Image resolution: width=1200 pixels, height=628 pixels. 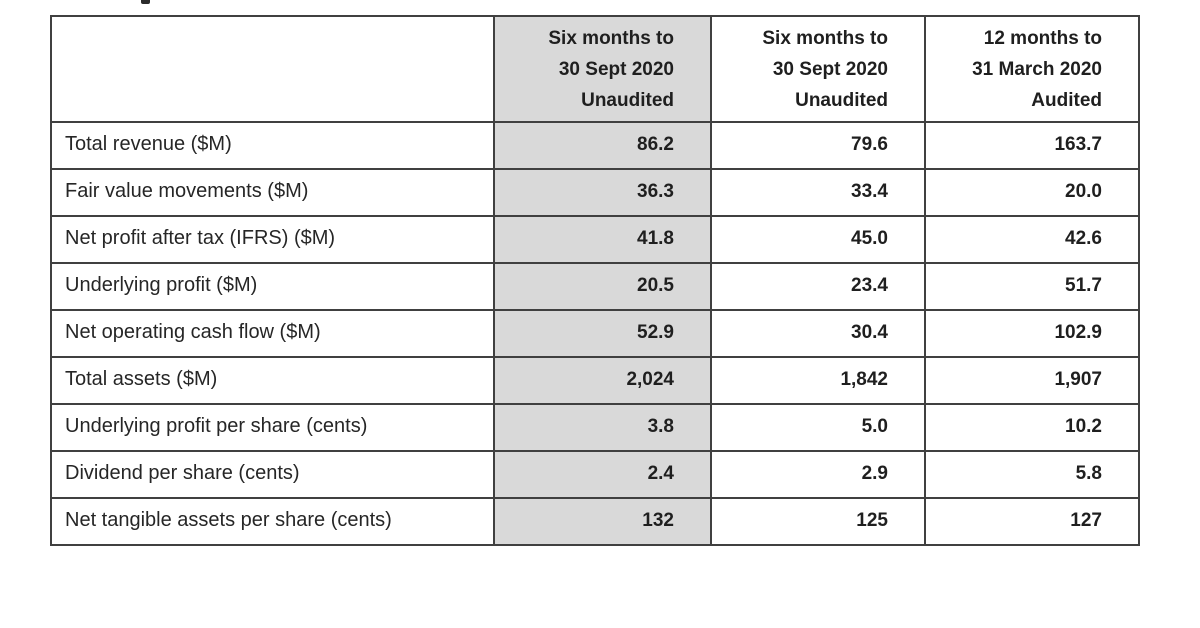 I want to click on header-twelve-months-march-2020-audited: 12 months to 31 March 2020 Audited, so click(x=1032, y=69).